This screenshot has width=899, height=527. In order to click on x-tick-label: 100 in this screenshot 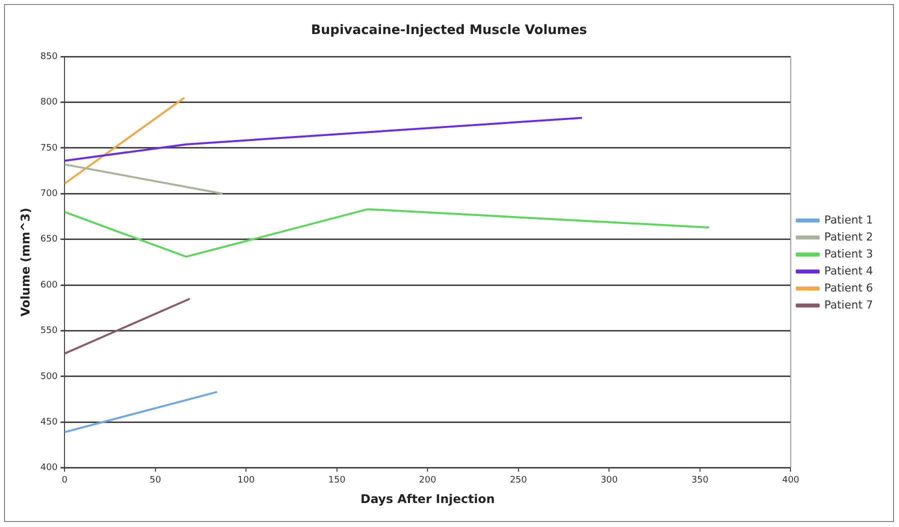, I will do `click(246, 481)`.